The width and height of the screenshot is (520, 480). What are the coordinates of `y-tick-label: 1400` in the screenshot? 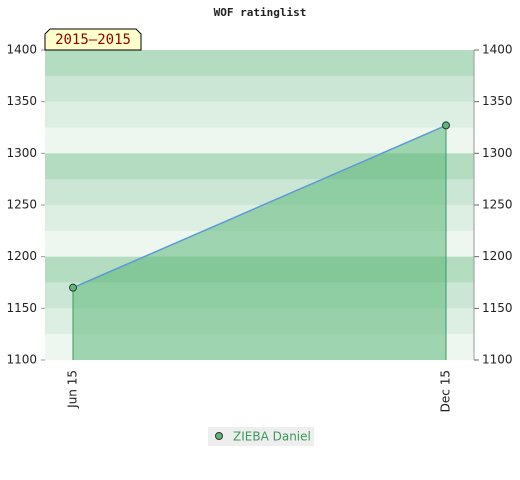 It's located at (21, 50).